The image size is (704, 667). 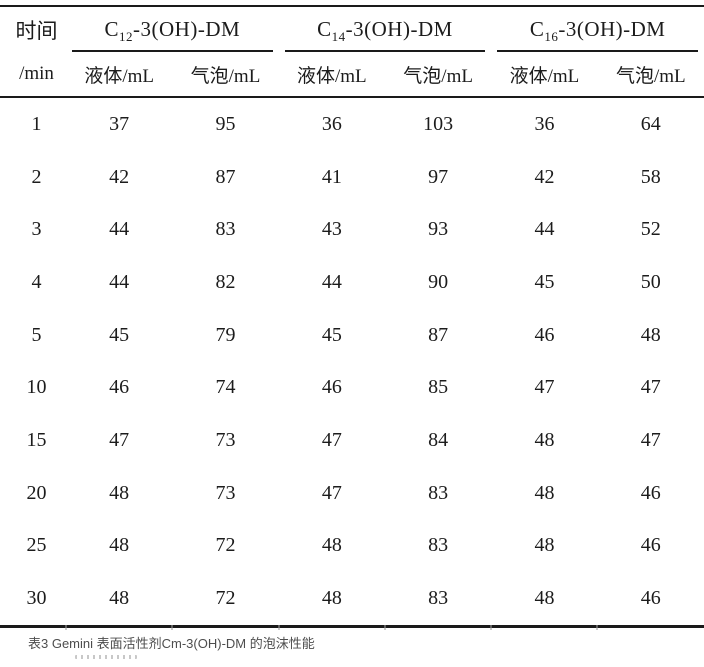 What do you see at coordinates (331, 75) in the screenshot?
I see `liquid-header-c14: 液体/mL` at bounding box center [331, 75].